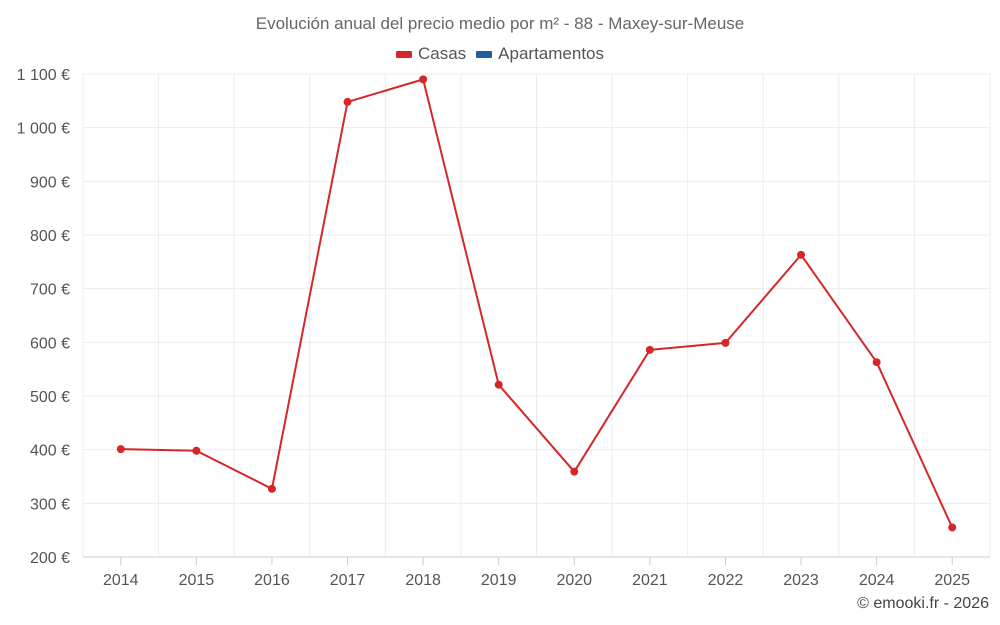 Image resolution: width=1000 pixels, height=625 pixels. I want to click on x-tick-label: 2014, so click(121, 580).